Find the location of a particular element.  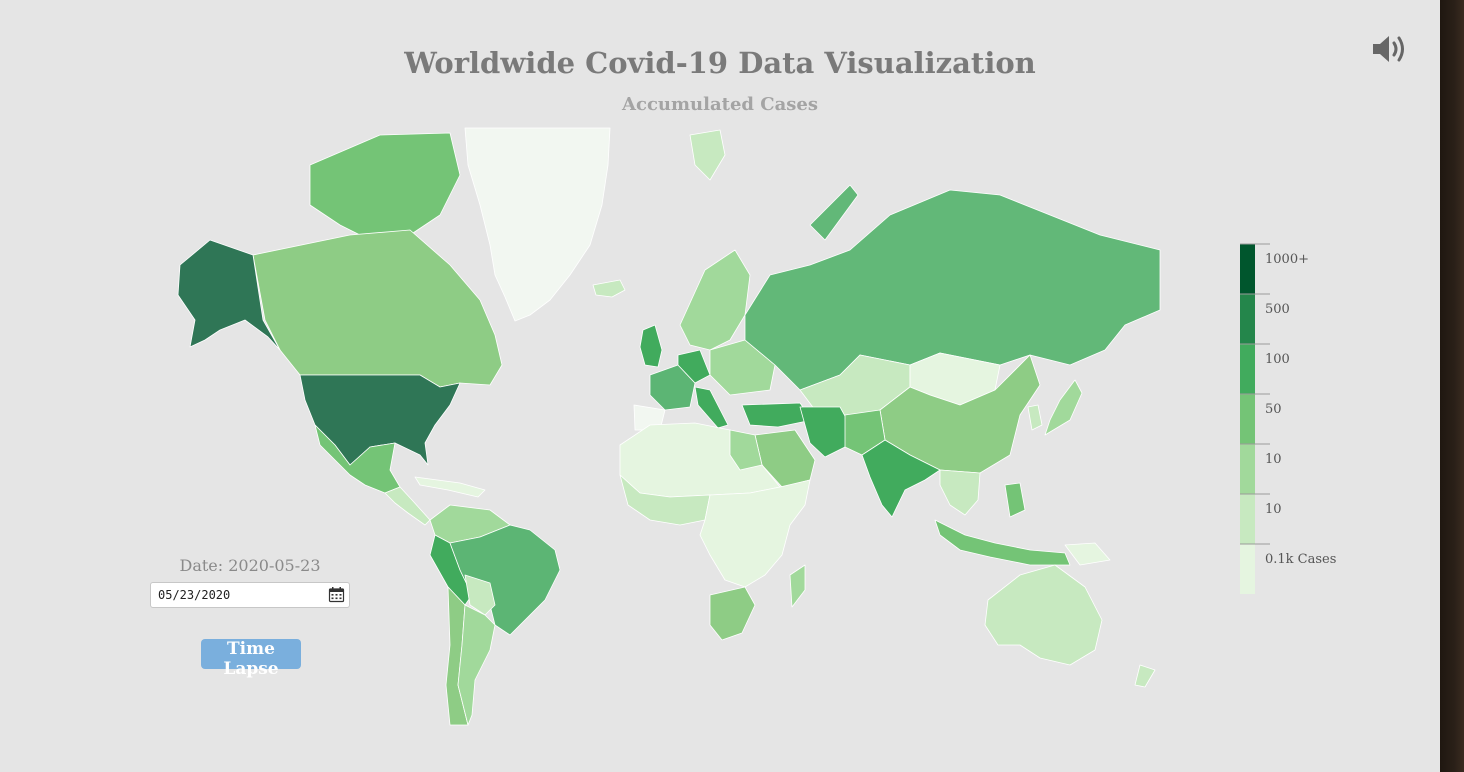

legend-label: 1000+ is located at coordinates (1287, 259).